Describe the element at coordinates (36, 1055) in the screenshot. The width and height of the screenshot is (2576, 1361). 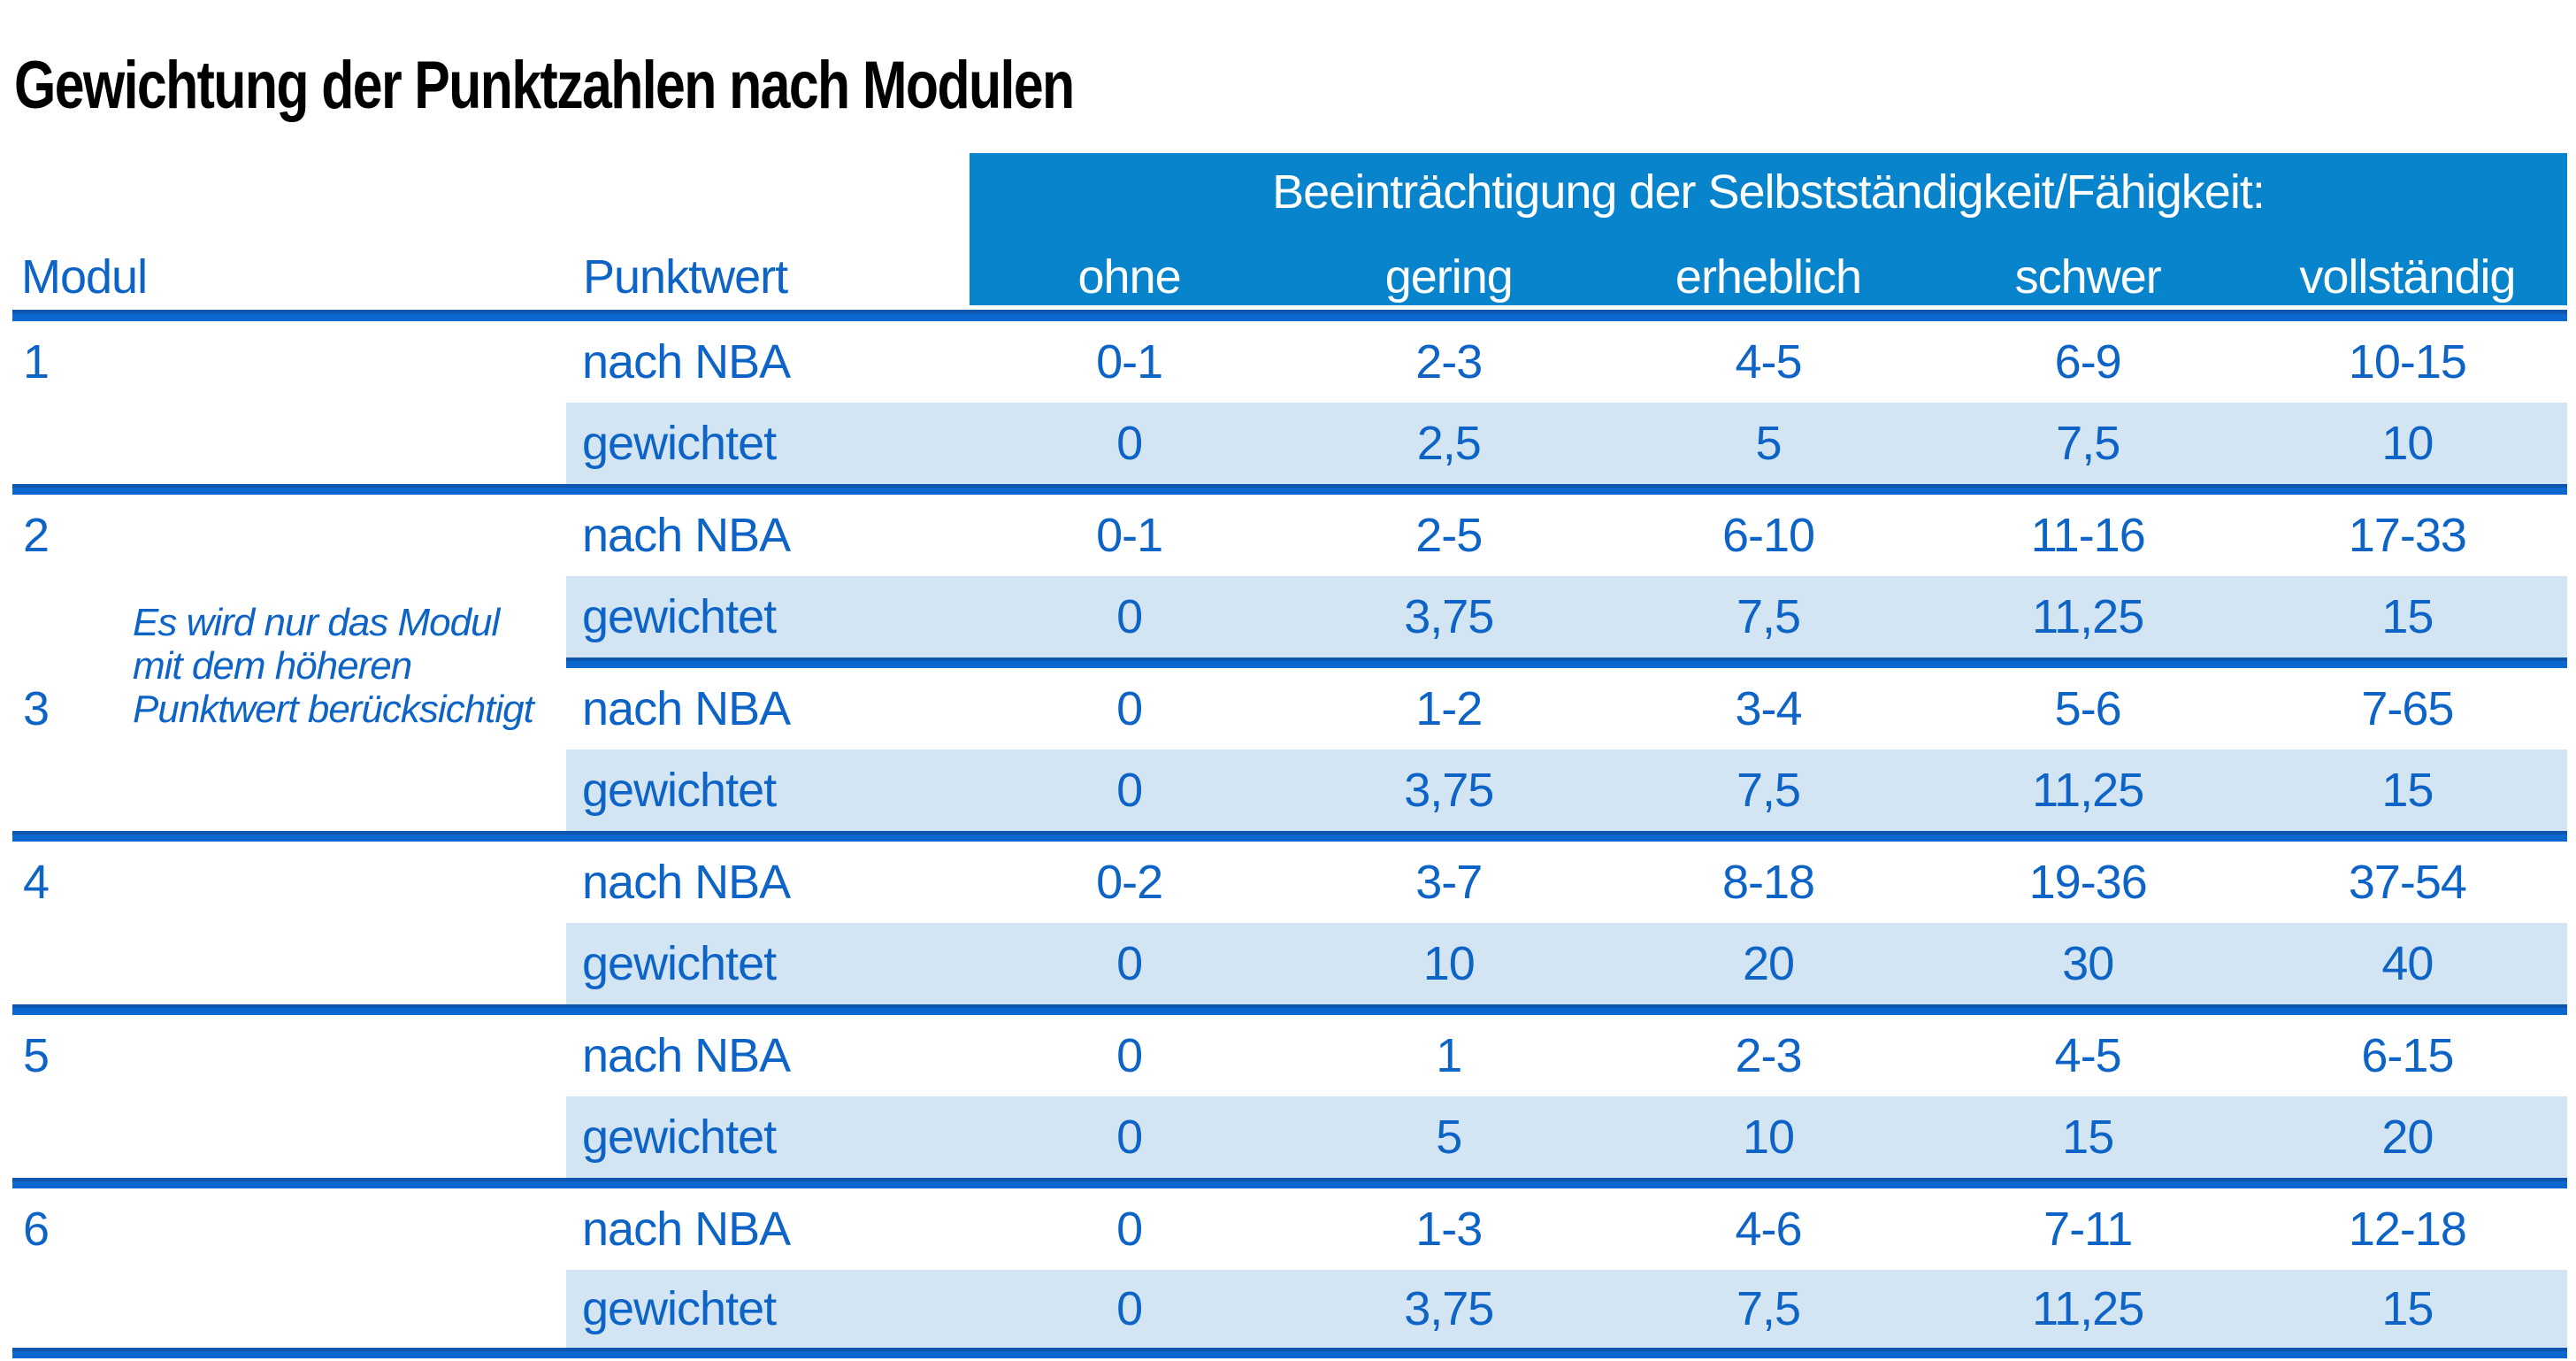
I see `module-number: 5` at that location.